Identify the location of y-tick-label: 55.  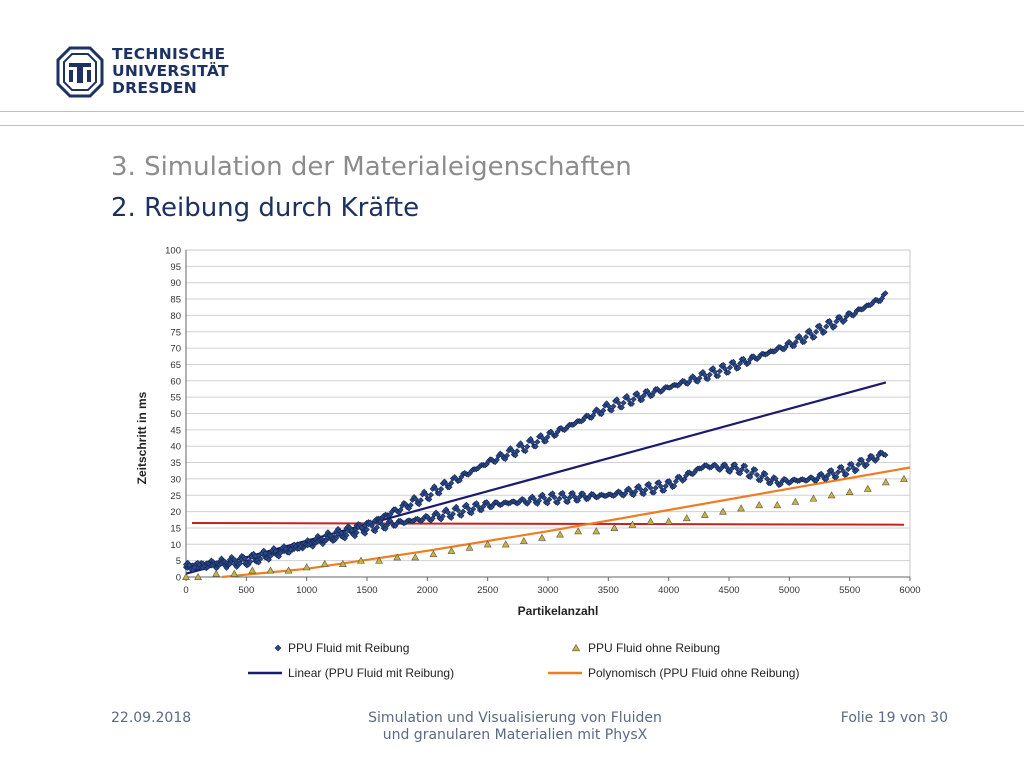
(175, 398).